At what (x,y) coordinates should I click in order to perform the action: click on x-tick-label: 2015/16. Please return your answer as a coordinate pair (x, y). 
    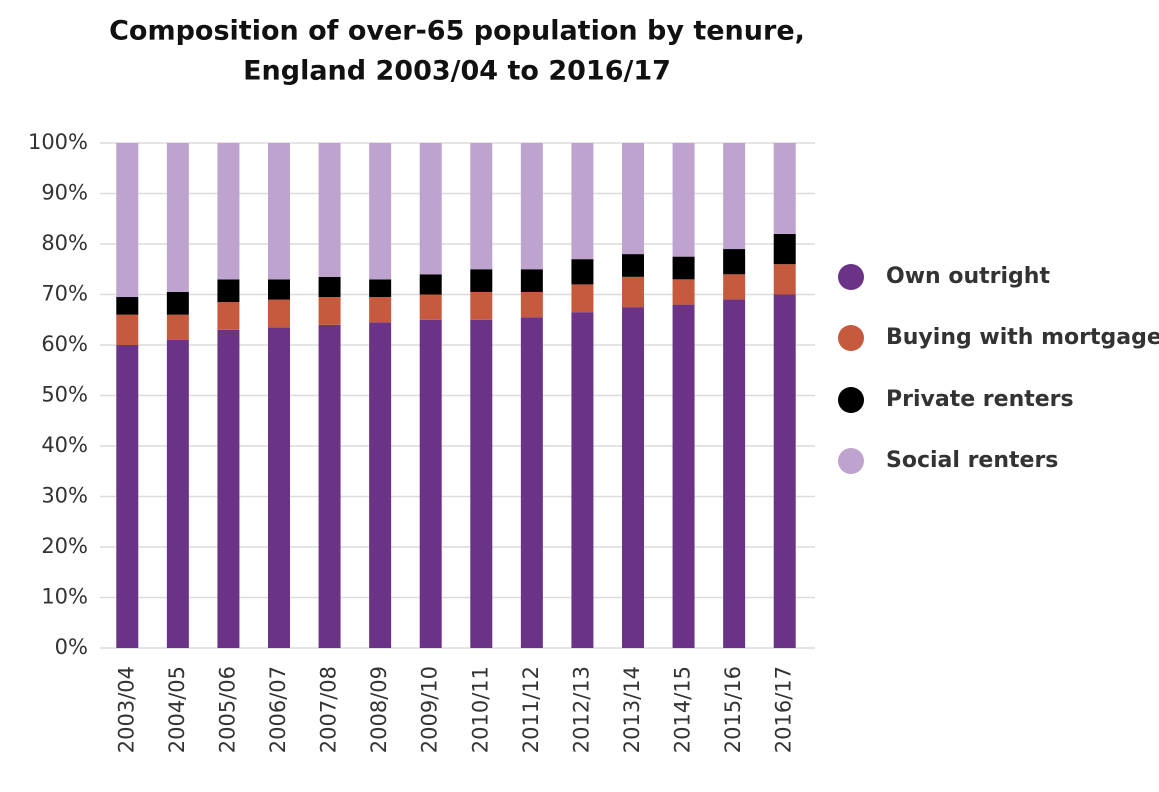
    Looking at the image, I should click on (733, 709).